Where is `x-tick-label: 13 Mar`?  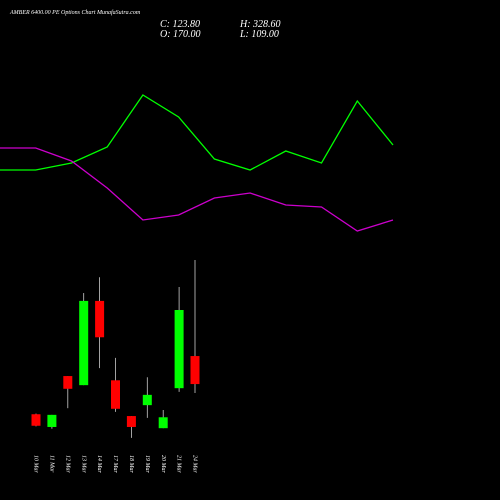 x-tick-label: 13 Mar is located at coordinates (83, 464).